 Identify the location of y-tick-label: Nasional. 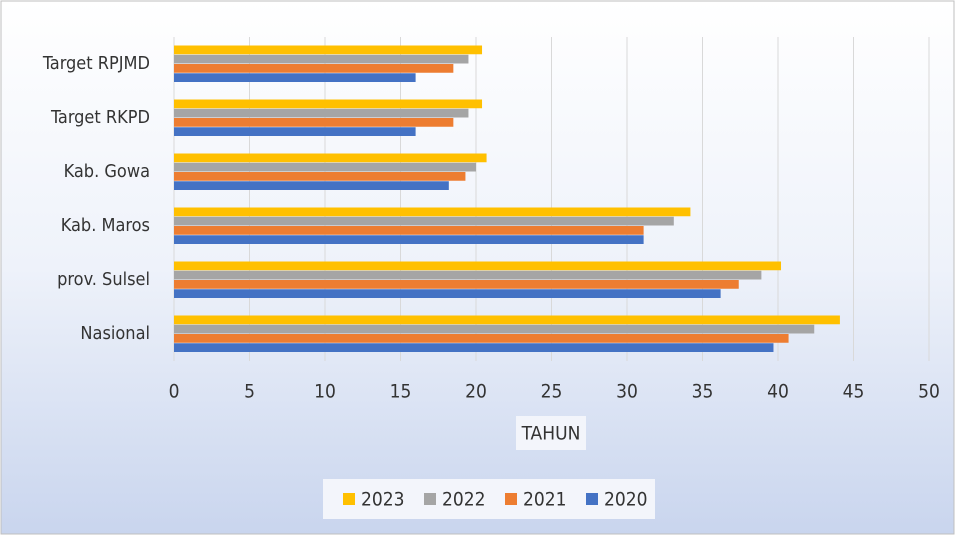
(115, 333).